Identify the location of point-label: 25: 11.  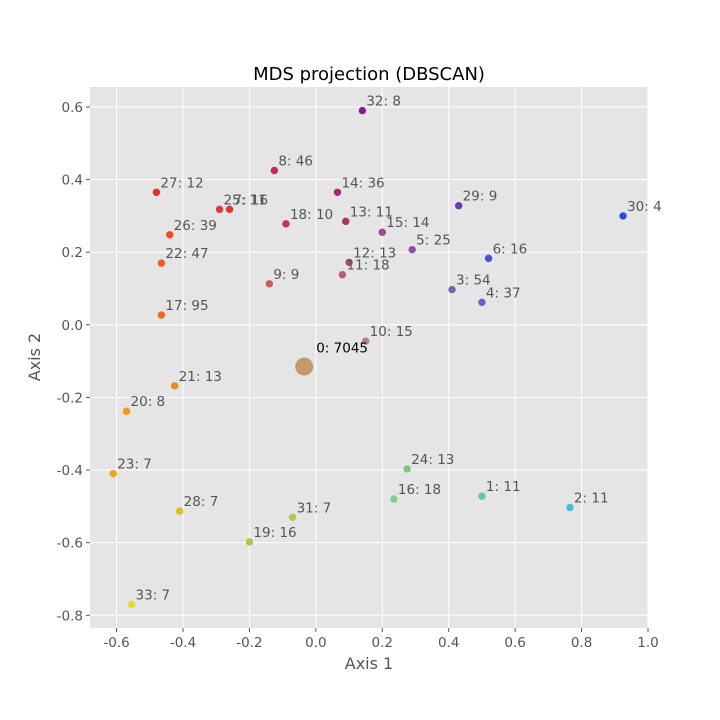
(245, 200).